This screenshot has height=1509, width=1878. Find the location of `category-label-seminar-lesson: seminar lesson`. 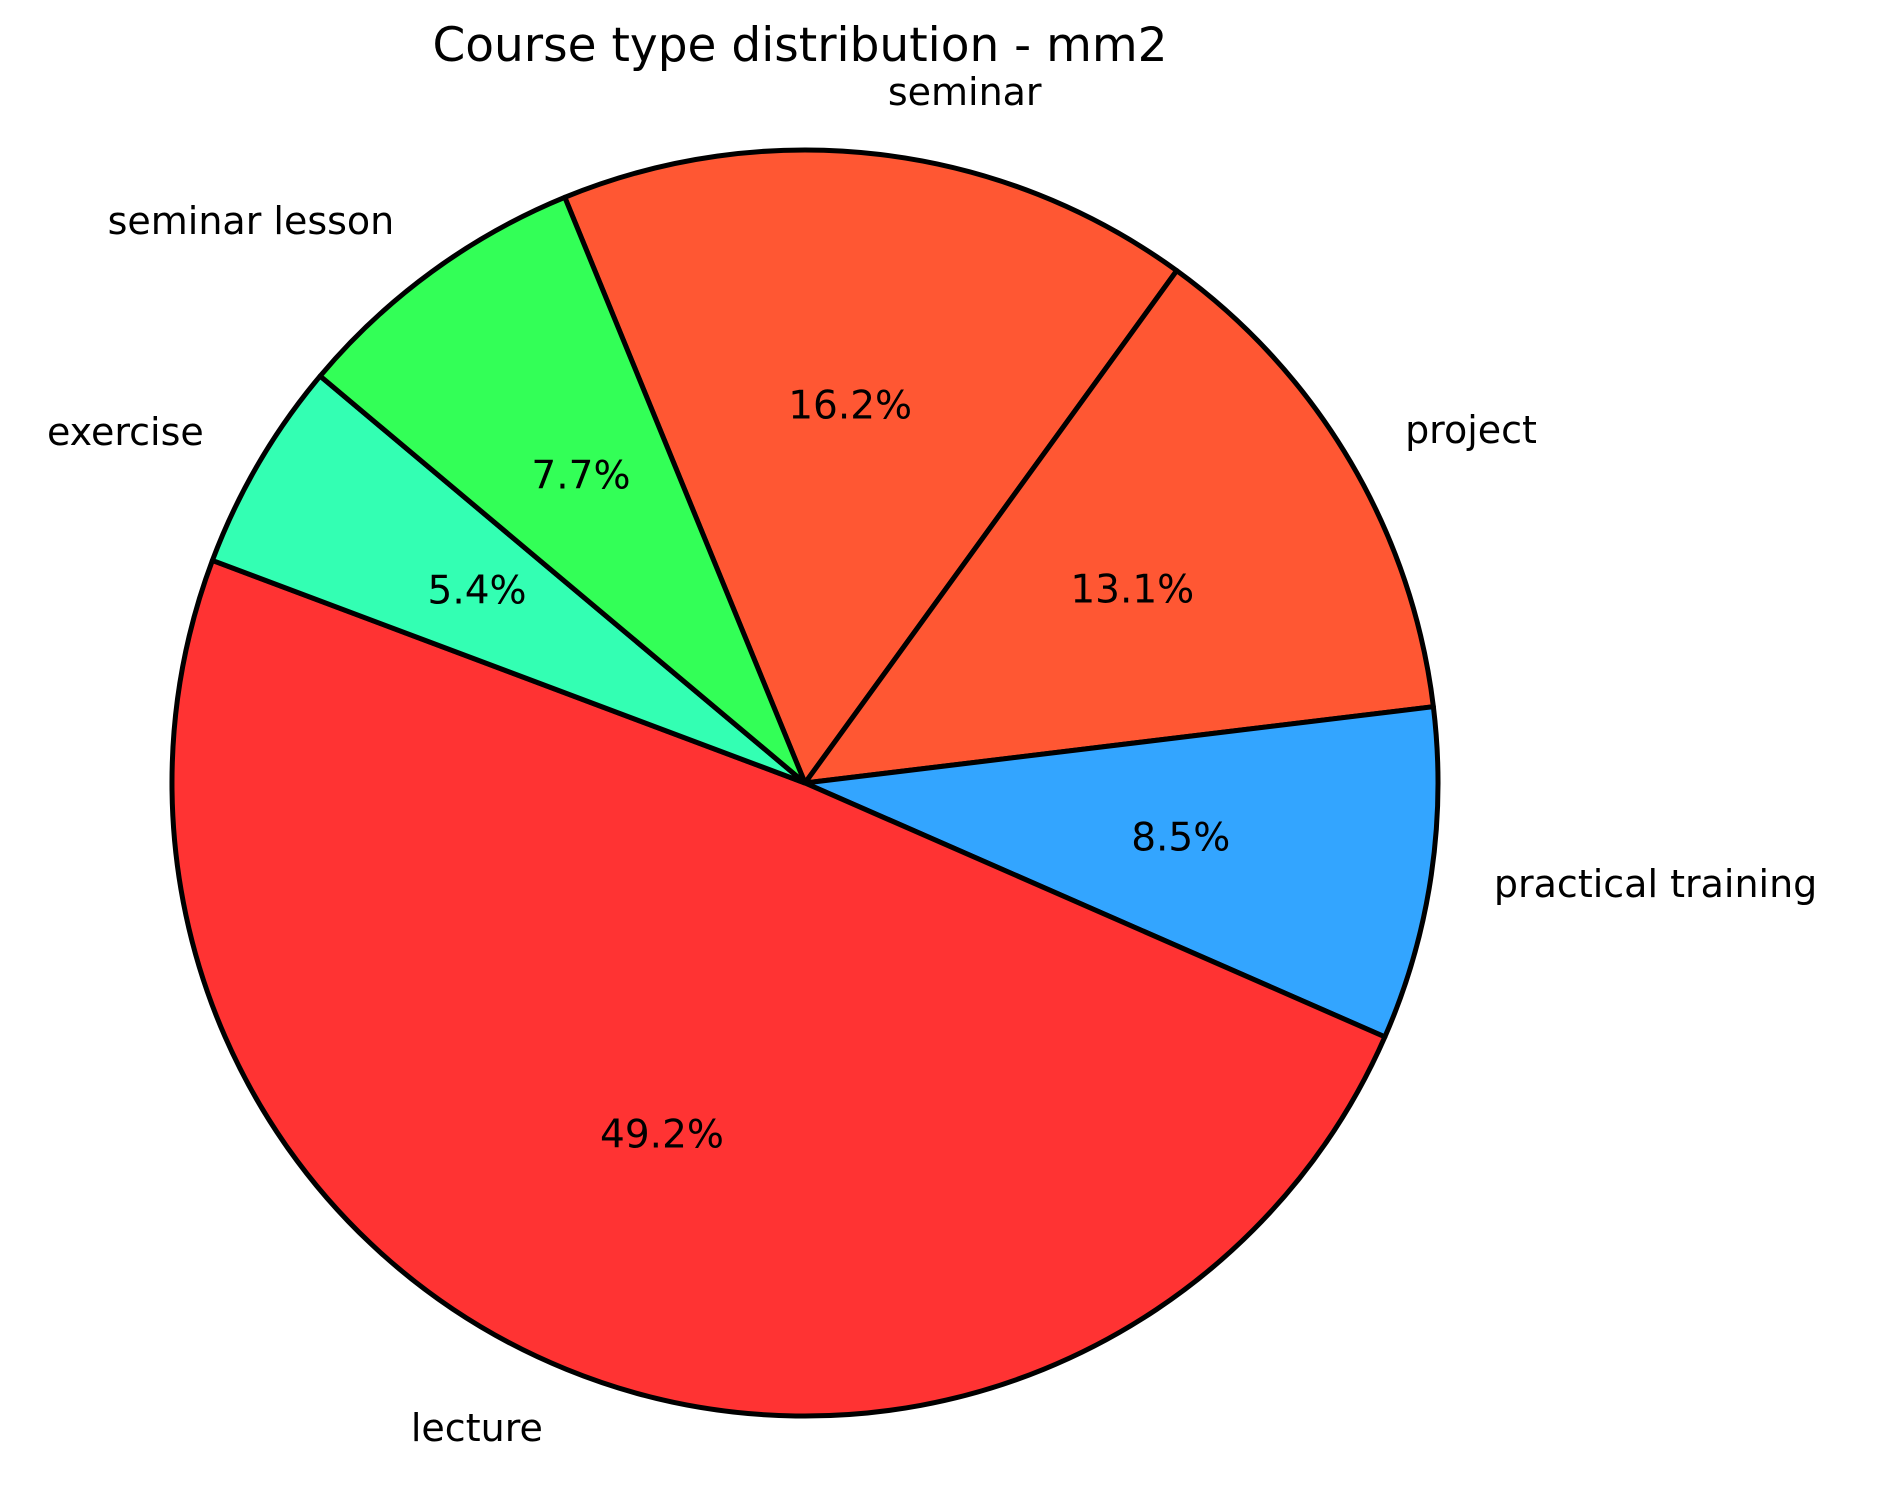

category-label-seminar-lesson: seminar lesson is located at coordinates (251, 220).